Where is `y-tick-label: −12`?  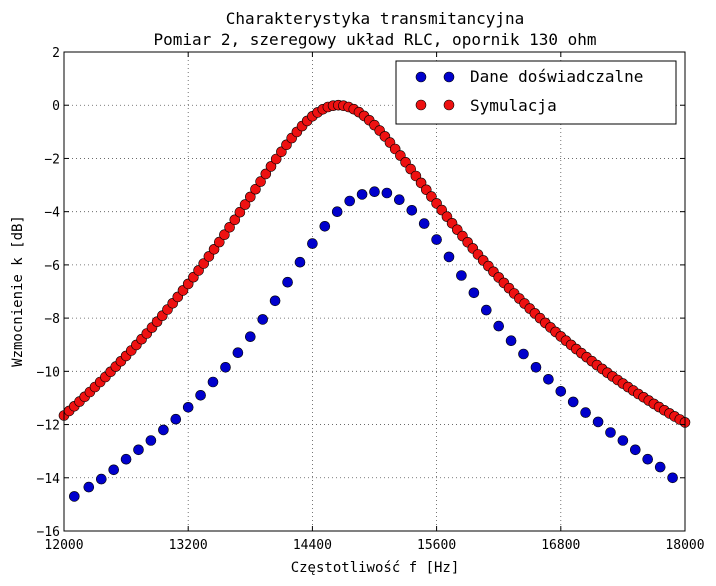 y-tick-label: −12 is located at coordinates (48, 426).